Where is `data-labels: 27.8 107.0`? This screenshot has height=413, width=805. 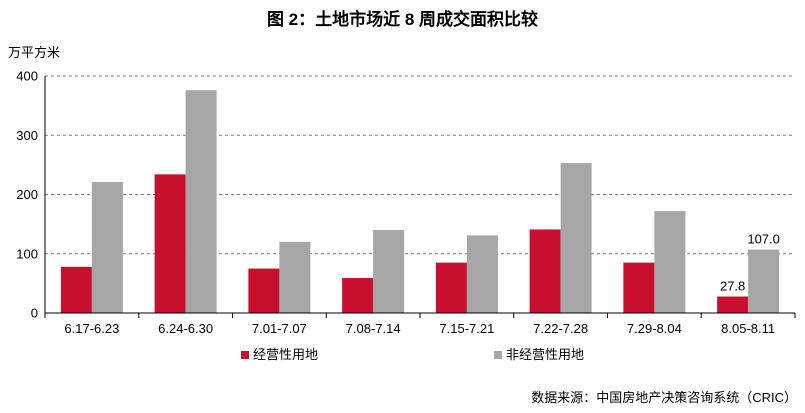
data-labels: 27.8 107.0 is located at coordinates (750, 263).